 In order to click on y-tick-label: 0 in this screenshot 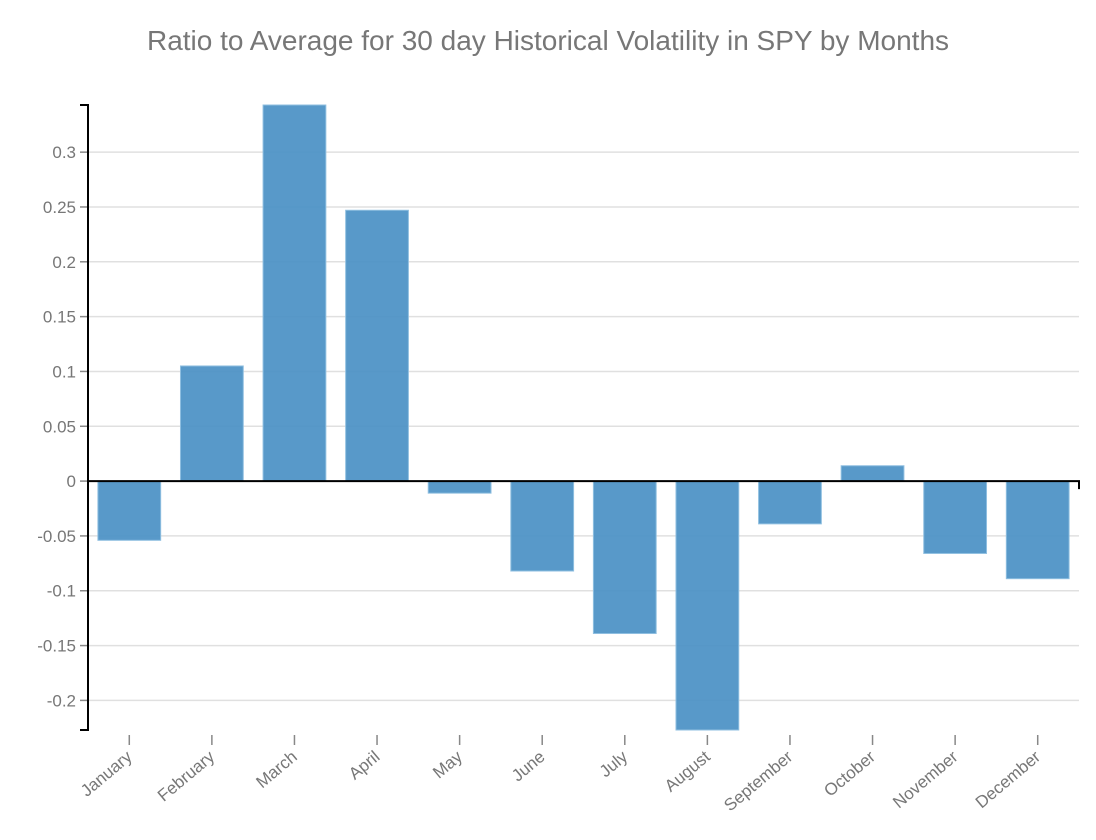, I will do `click(71, 481)`.